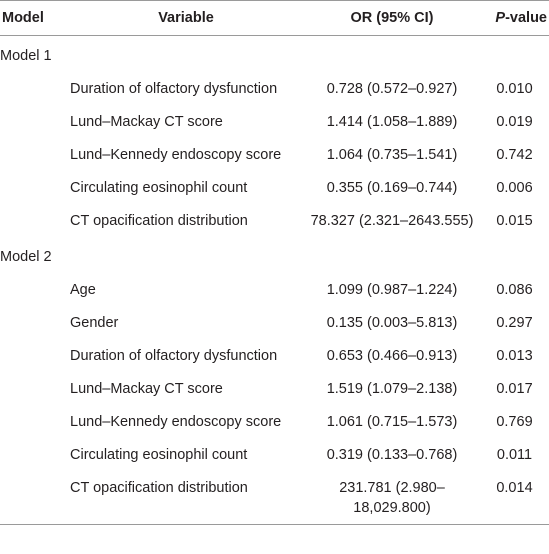 The width and height of the screenshot is (549, 554). I want to click on p-value-cell: 0.006, so click(514, 188).